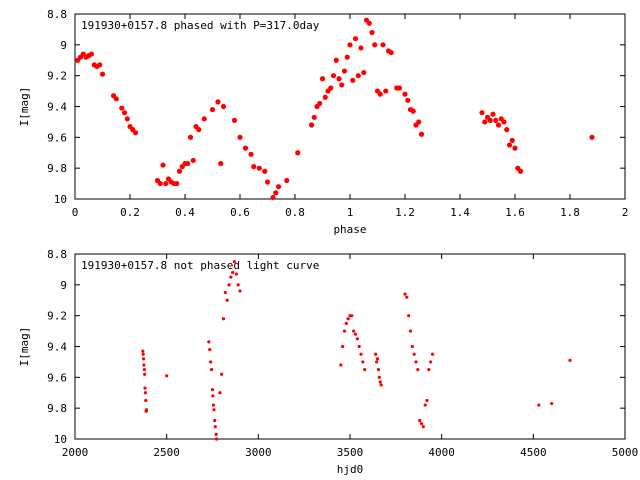 Image resolution: width=640 pixels, height=480 pixels. What do you see at coordinates (57, 408) in the screenshot?
I see `bottom-y-tick-label: 9.8` at bounding box center [57, 408].